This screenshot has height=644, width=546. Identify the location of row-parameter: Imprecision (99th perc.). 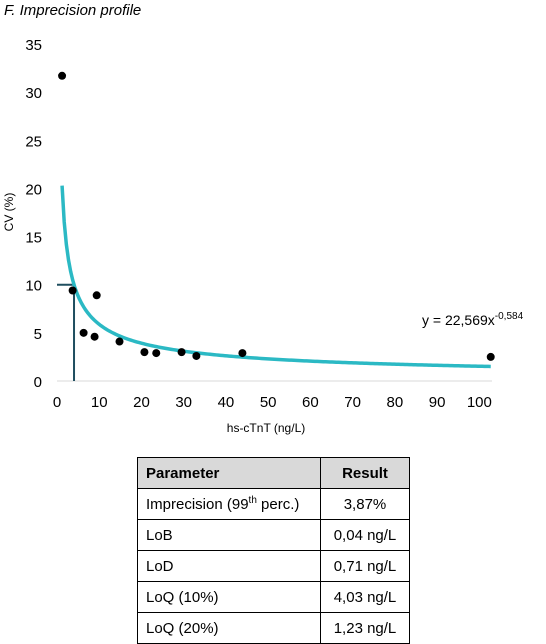
(229, 504).